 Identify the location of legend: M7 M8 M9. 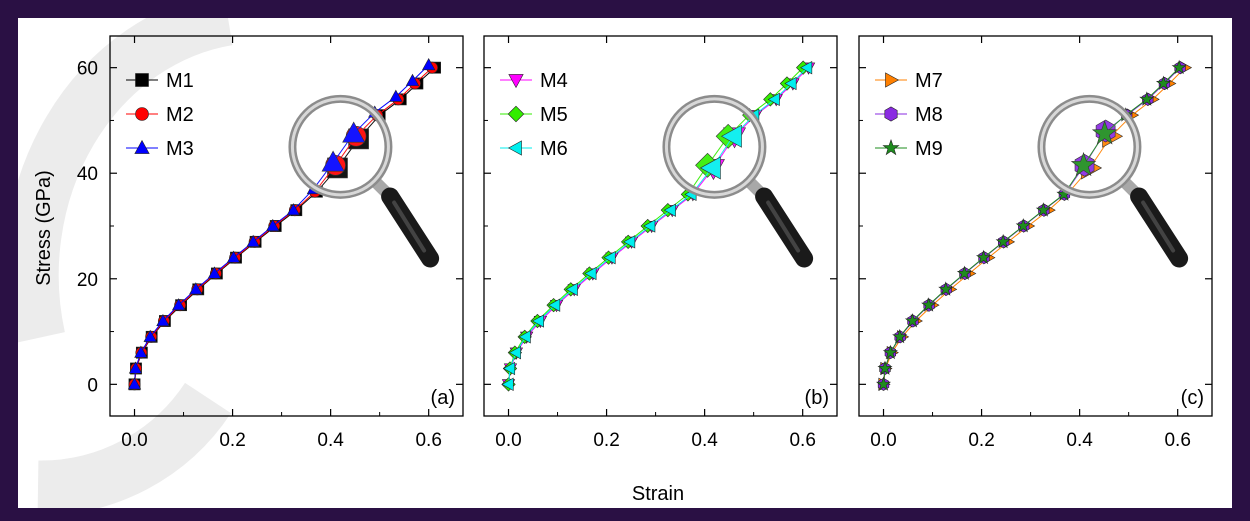
(909, 115).